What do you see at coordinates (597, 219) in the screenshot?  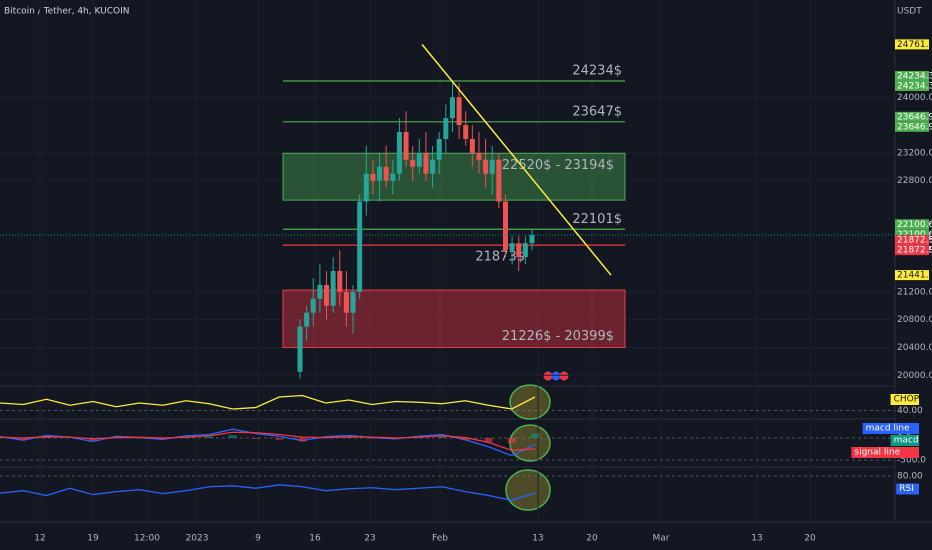 I see `level-label: 22101$` at bounding box center [597, 219].